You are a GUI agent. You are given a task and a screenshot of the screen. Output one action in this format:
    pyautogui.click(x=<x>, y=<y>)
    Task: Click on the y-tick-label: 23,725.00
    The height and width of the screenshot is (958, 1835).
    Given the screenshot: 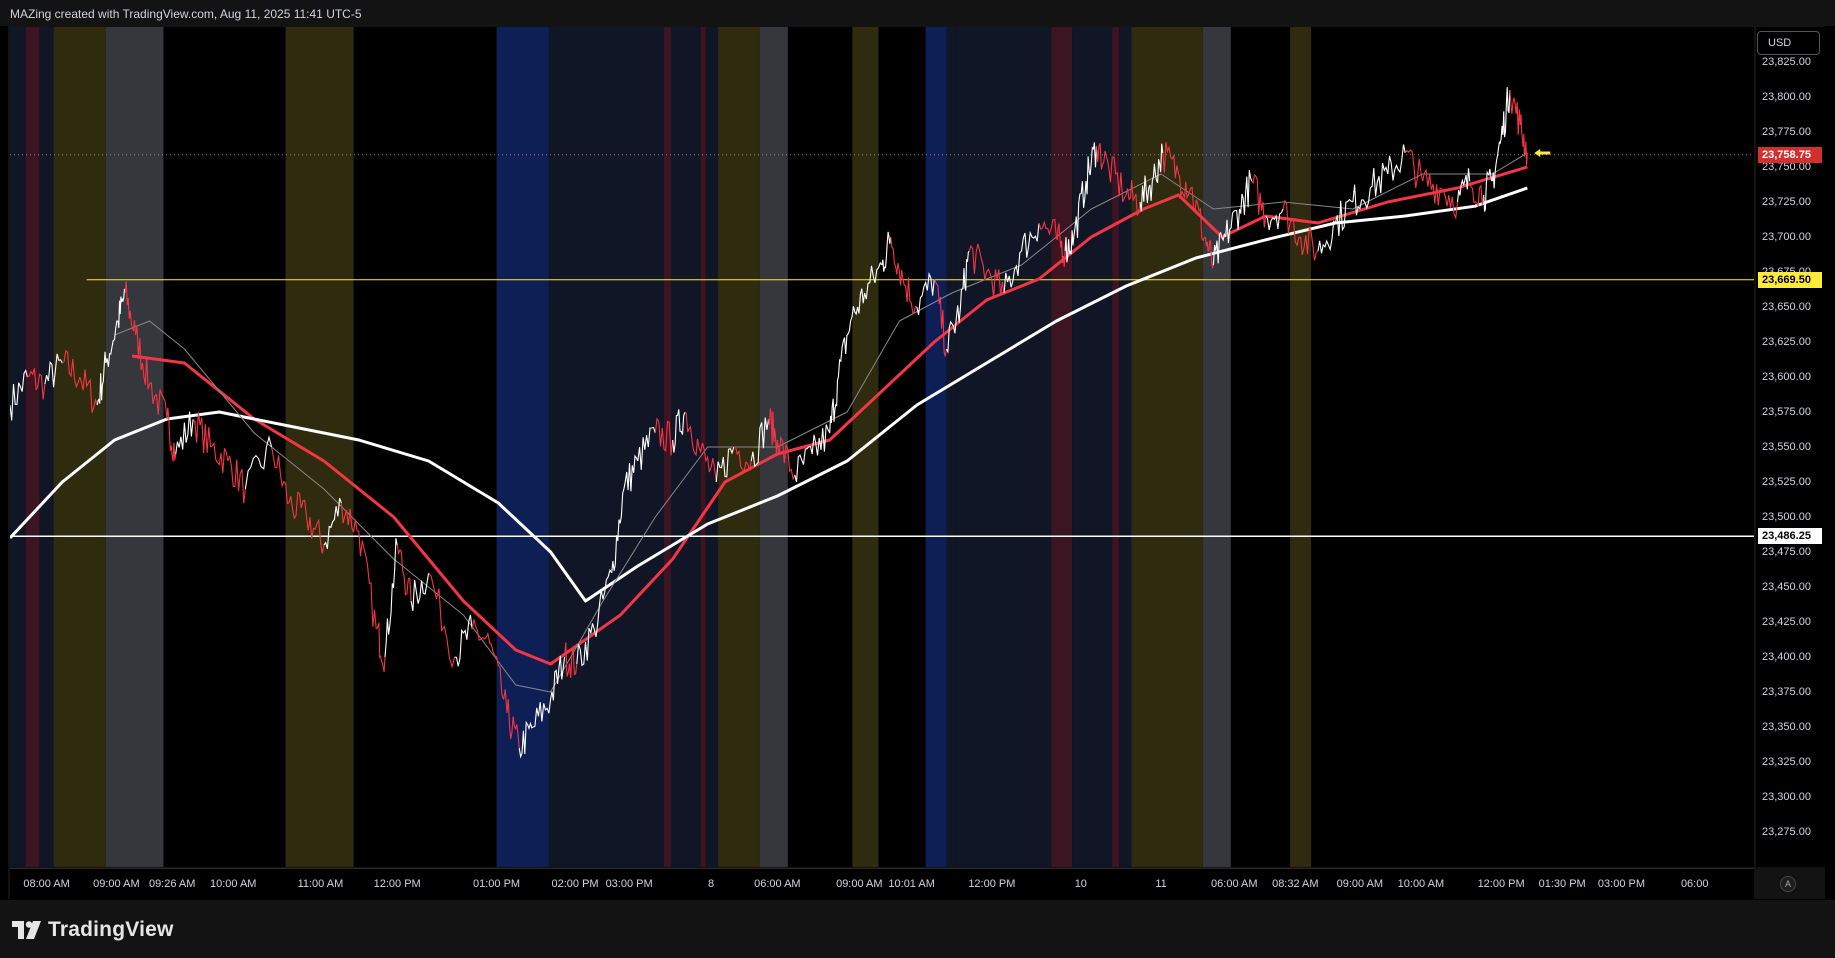 What is the action you would take?
    pyautogui.click(x=1786, y=202)
    